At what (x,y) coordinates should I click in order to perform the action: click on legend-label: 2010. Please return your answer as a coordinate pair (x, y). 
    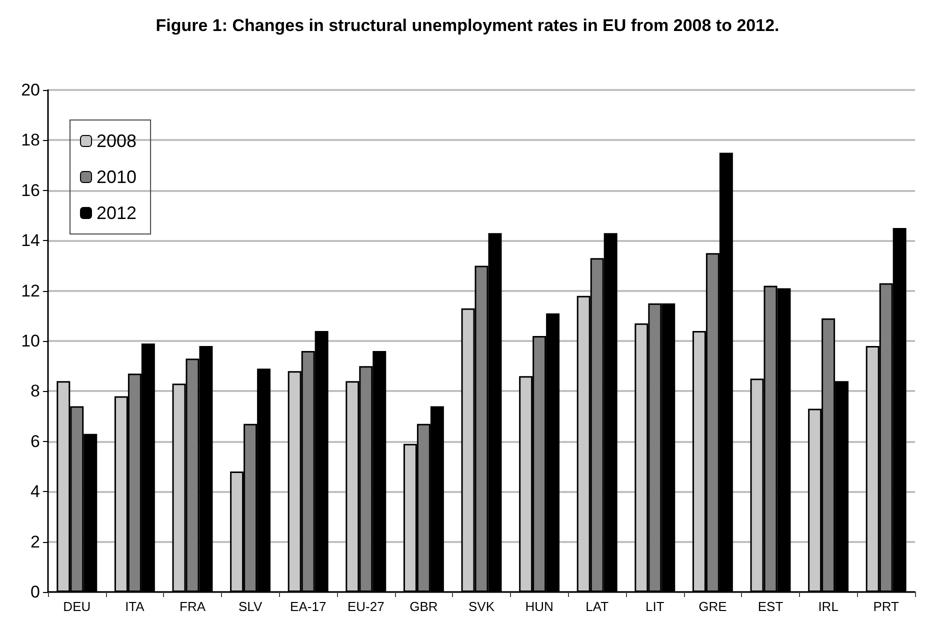
    Looking at the image, I should click on (116, 177).